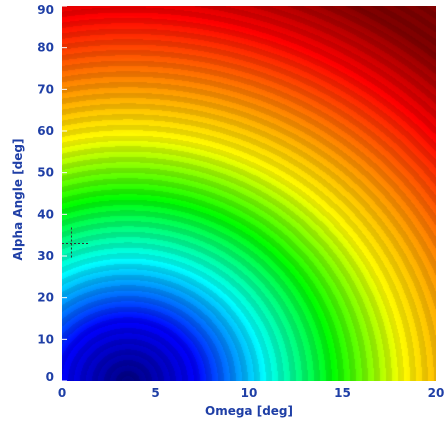  What do you see at coordinates (50, 377) in the screenshot?
I see `y-tick-label: 0` at bounding box center [50, 377].